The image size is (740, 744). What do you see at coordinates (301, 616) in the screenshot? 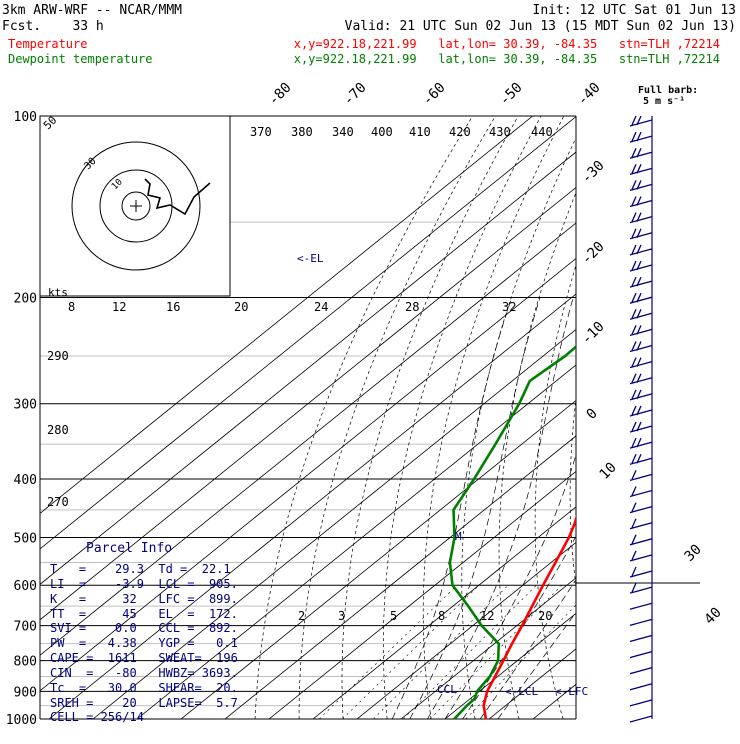
I see `mixing-ratio-label: 2` at bounding box center [301, 616].